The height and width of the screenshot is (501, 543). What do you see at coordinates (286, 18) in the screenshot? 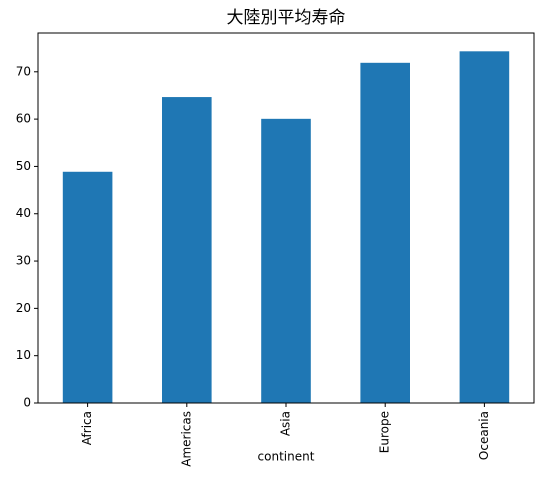
I see `chart-title: 大陸別平均寿命` at bounding box center [286, 18].